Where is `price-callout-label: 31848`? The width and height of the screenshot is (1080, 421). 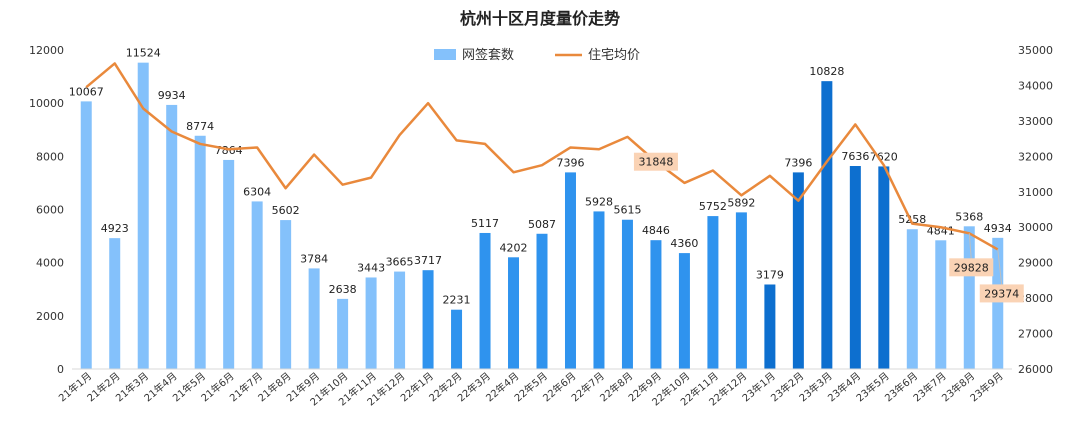
price-callout-label: 31848 is located at coordinates (655, 162).